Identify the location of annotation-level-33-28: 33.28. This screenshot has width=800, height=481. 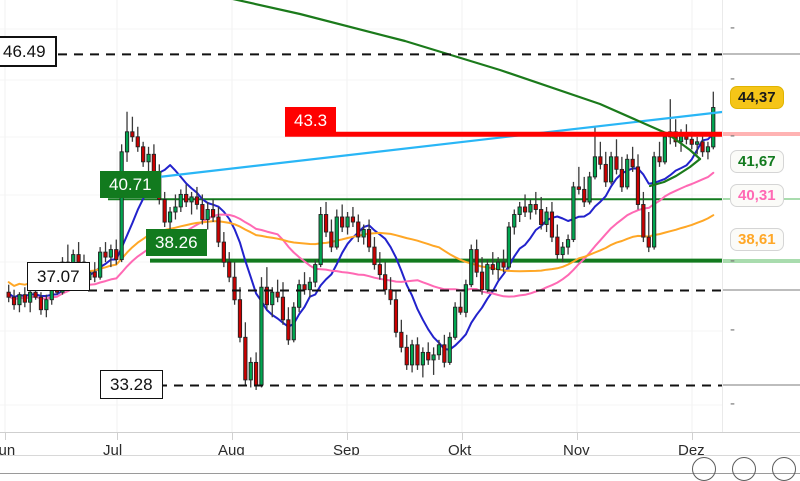
(131, 384).